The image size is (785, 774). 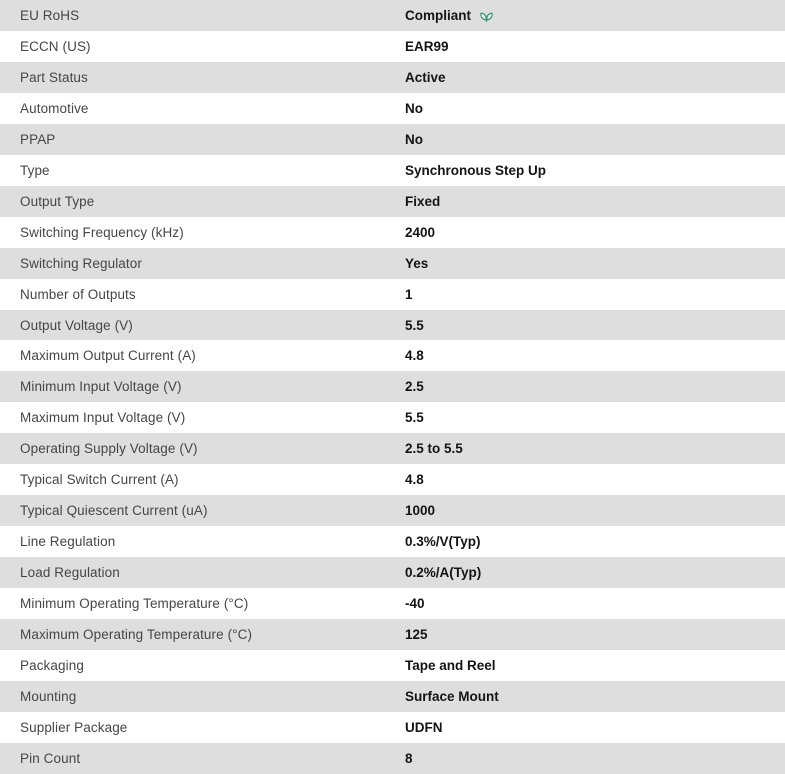 What do you see at coordinates (54, 77) in the screenshot?
I see `spec-label: Part Status` at bounding box center [54, 77].